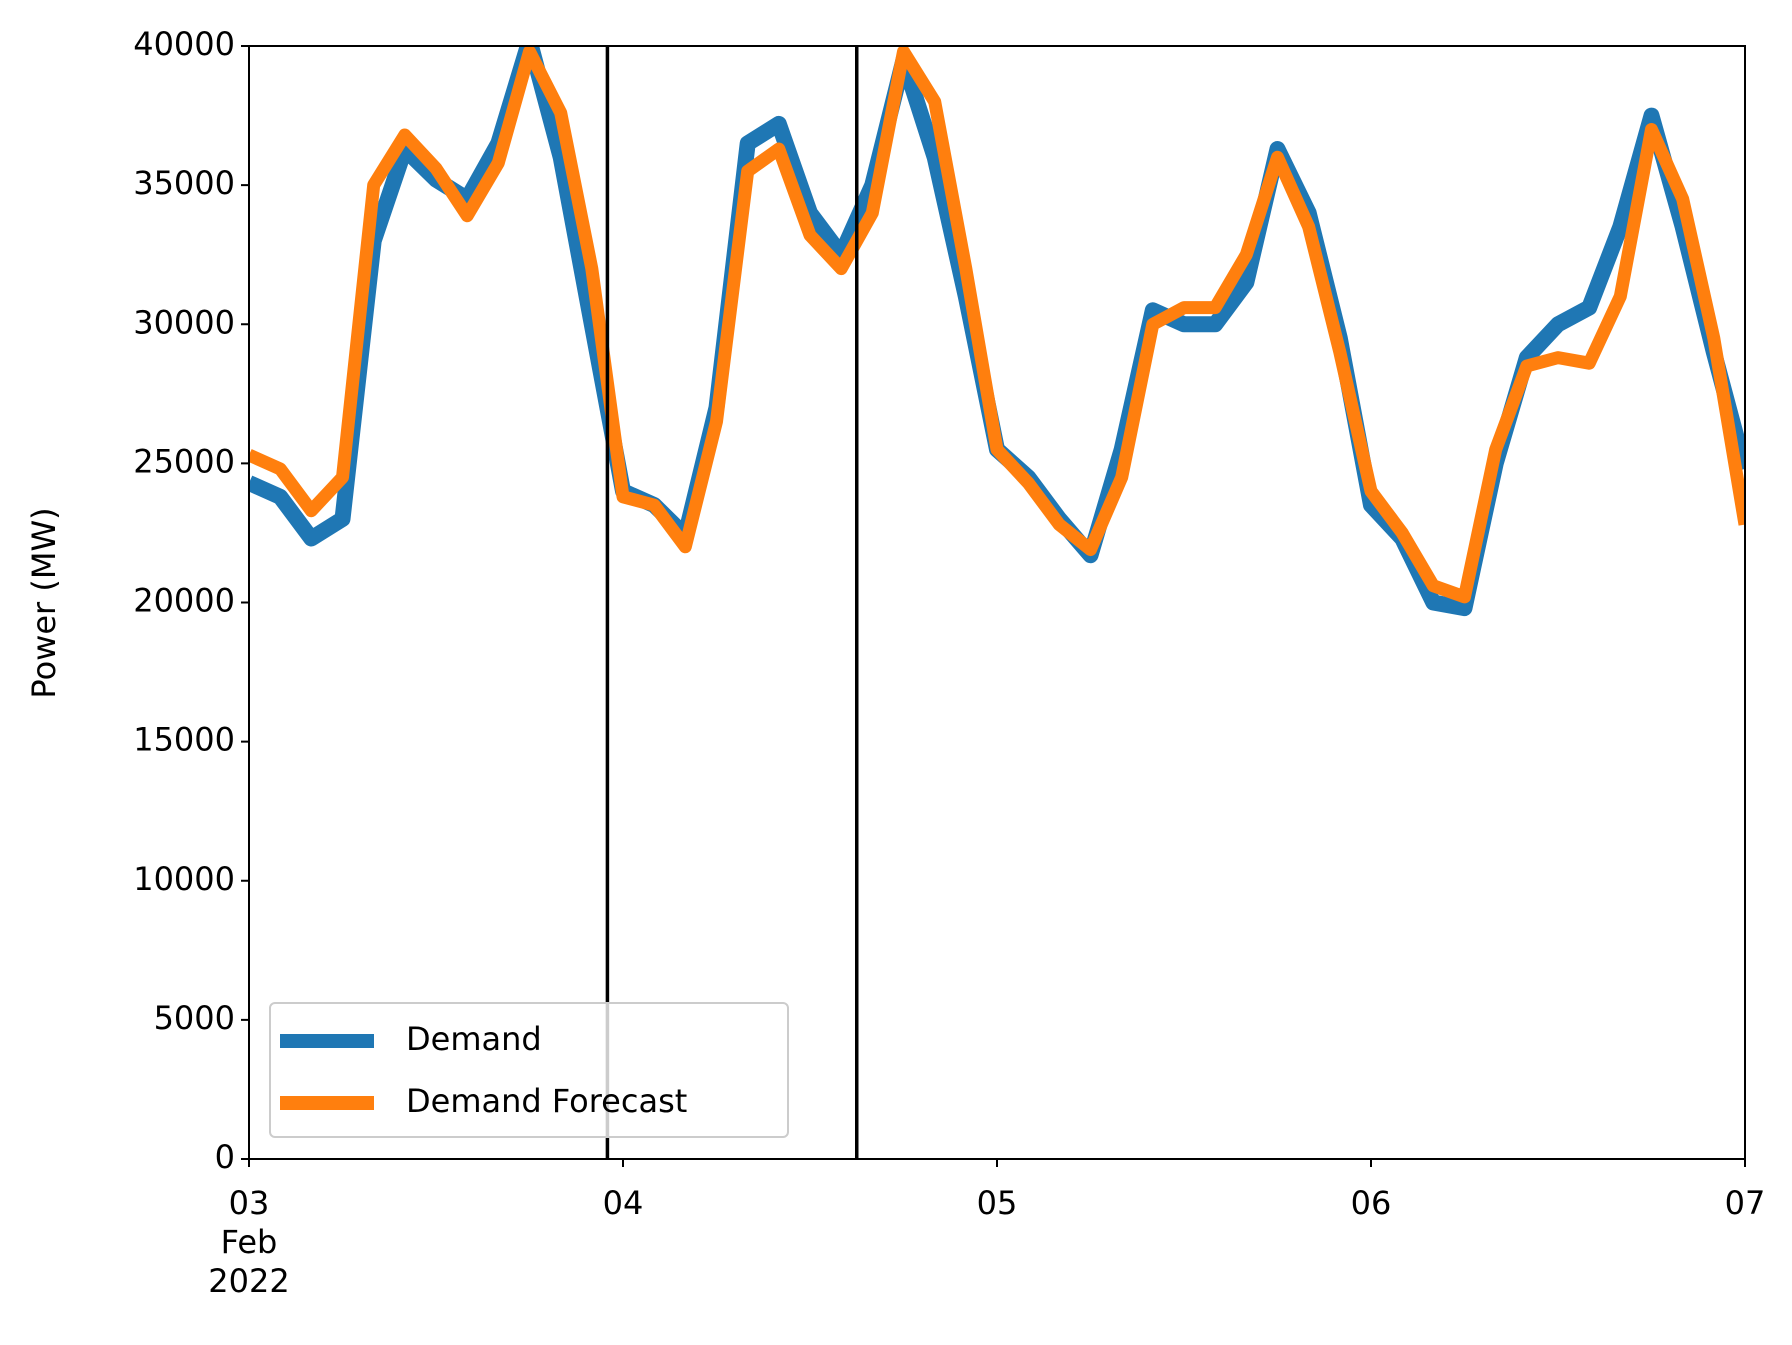 The width and height of the screenshot is (1792, 1345). I want to click on y-tick-label: 20000, so click(184, 601).